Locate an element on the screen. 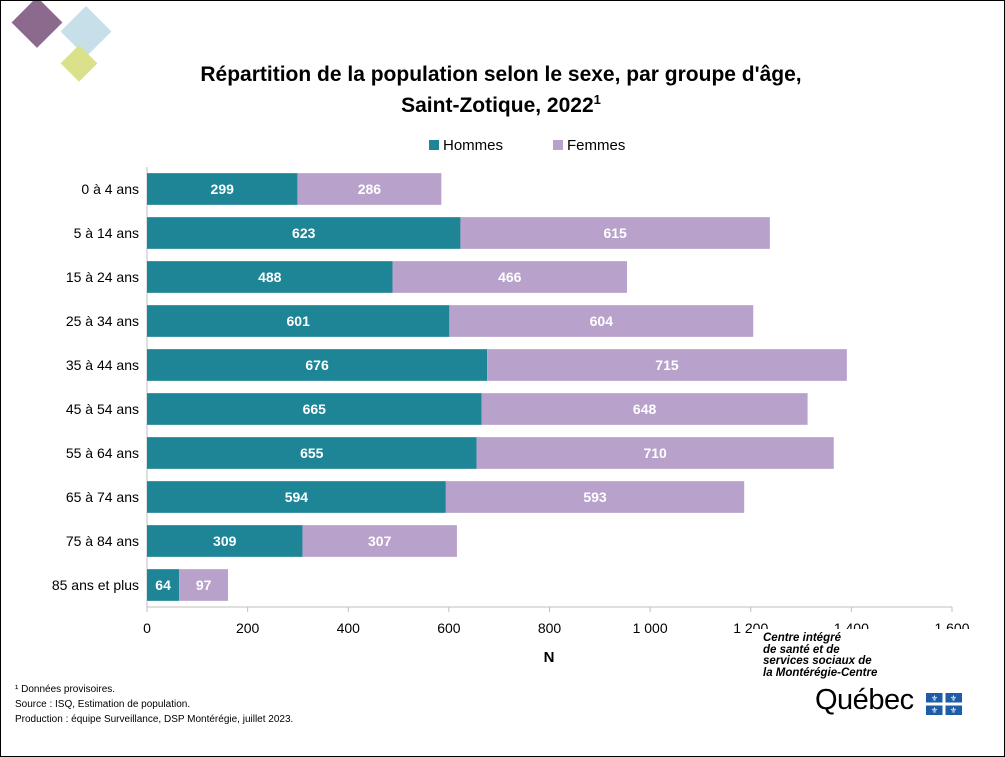 This screenshot has width=1005, height=757. data-label: 655 is located at coordinates (312, 453).